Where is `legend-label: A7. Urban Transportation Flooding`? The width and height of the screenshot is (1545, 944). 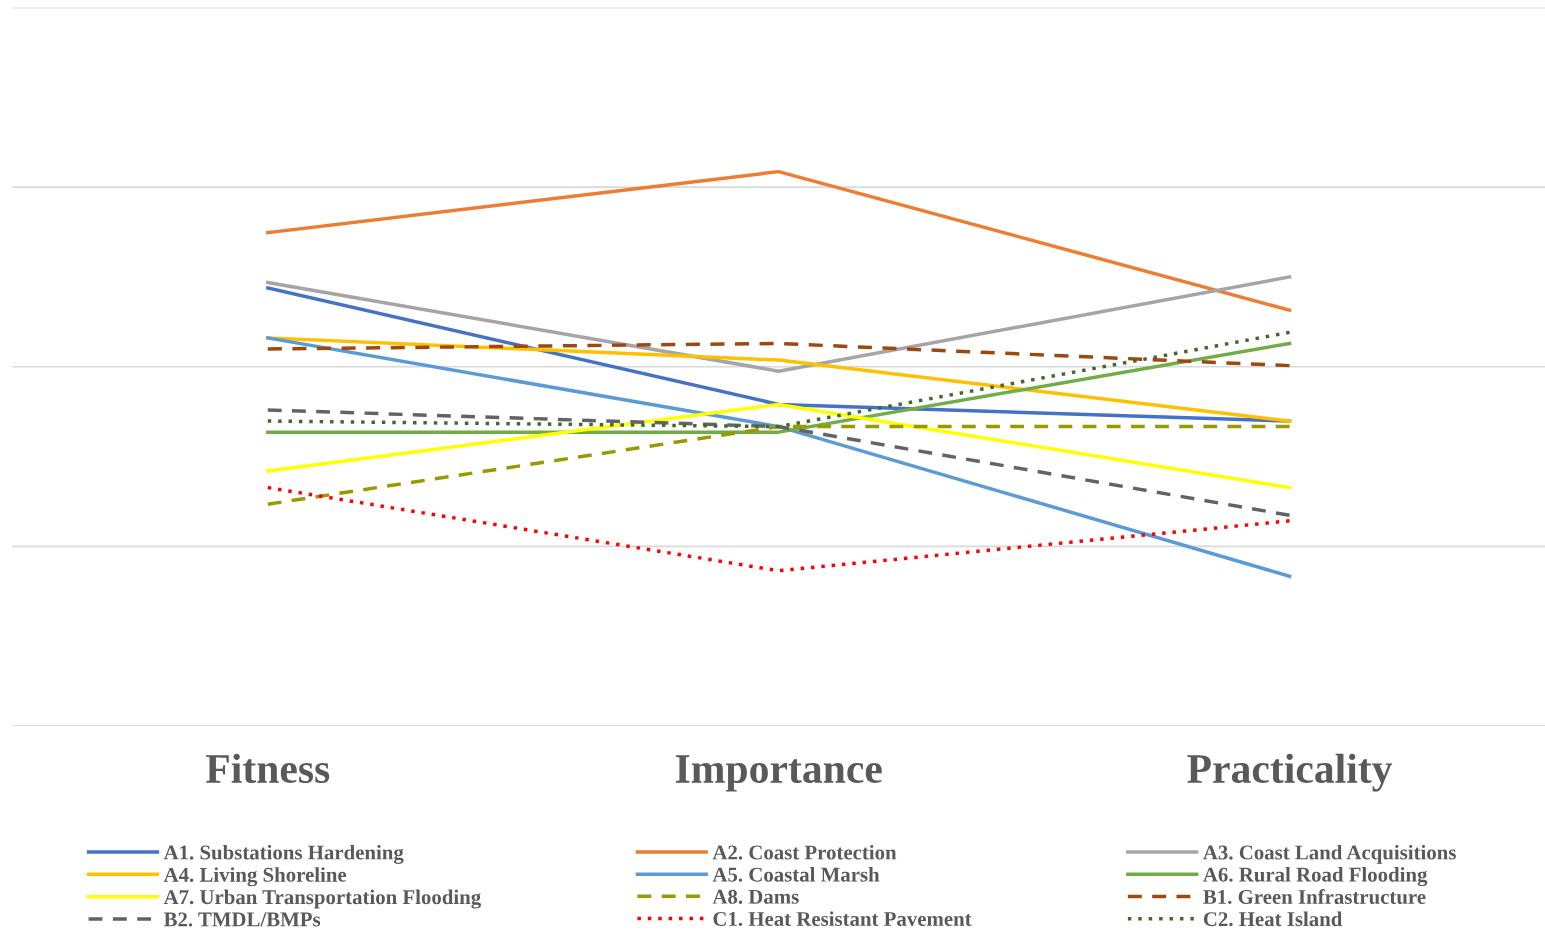 legend-label: A7. Urban Transportation Flooding is located at coordinates (322, 899).